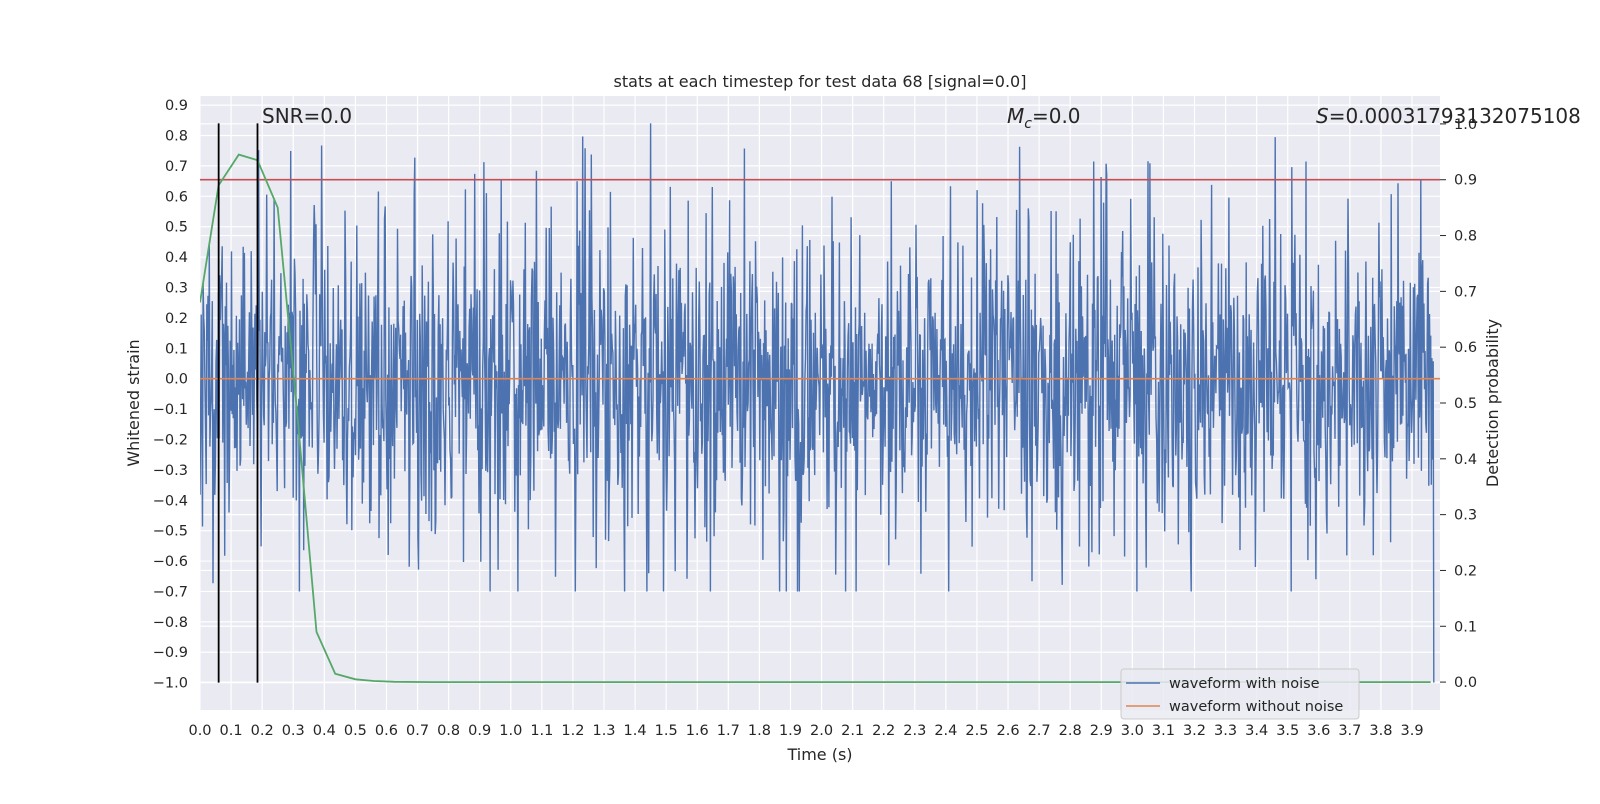  I want to click on x-tick-label: 1.0, so click(510, 731).